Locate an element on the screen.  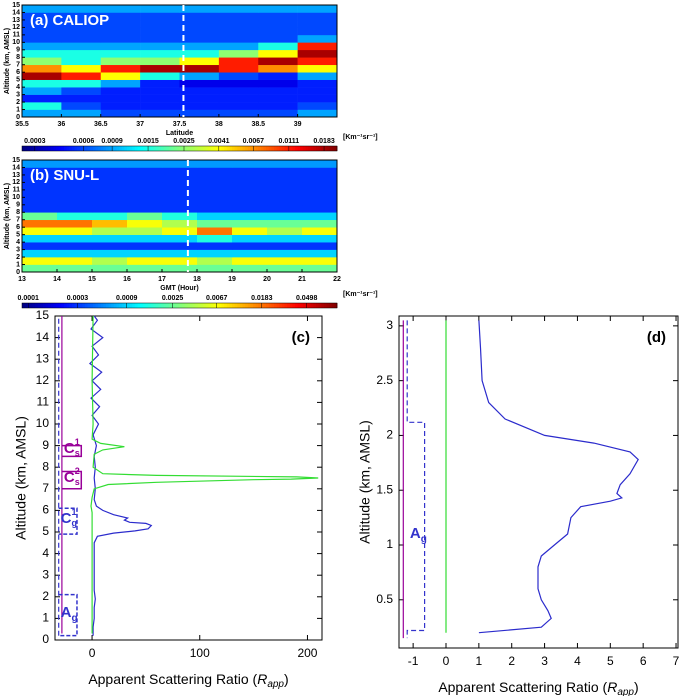
layer-label: C1 g is located at coordinates (69, 518).